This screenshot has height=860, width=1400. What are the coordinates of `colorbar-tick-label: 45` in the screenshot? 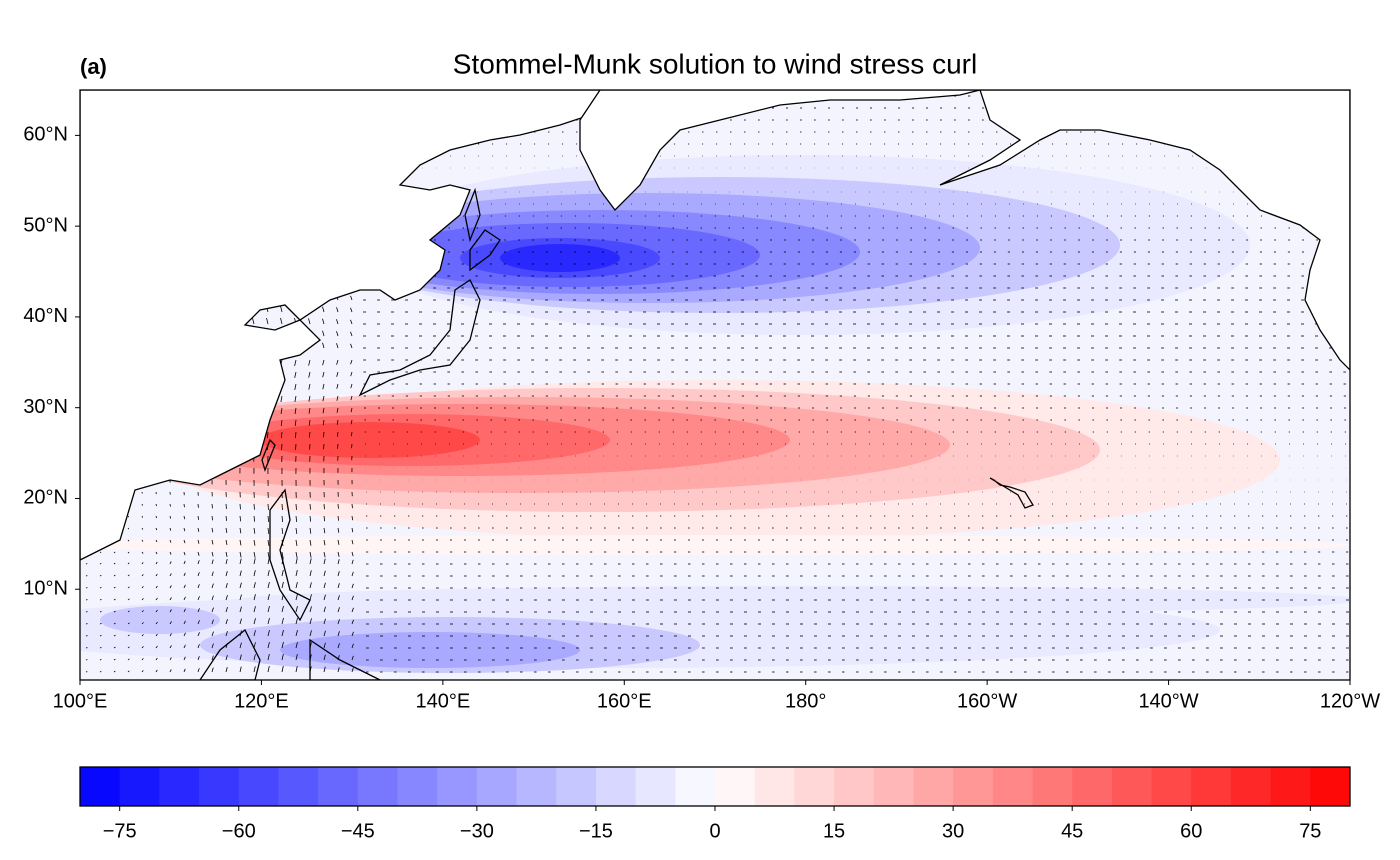 It's located at (1072, 831).